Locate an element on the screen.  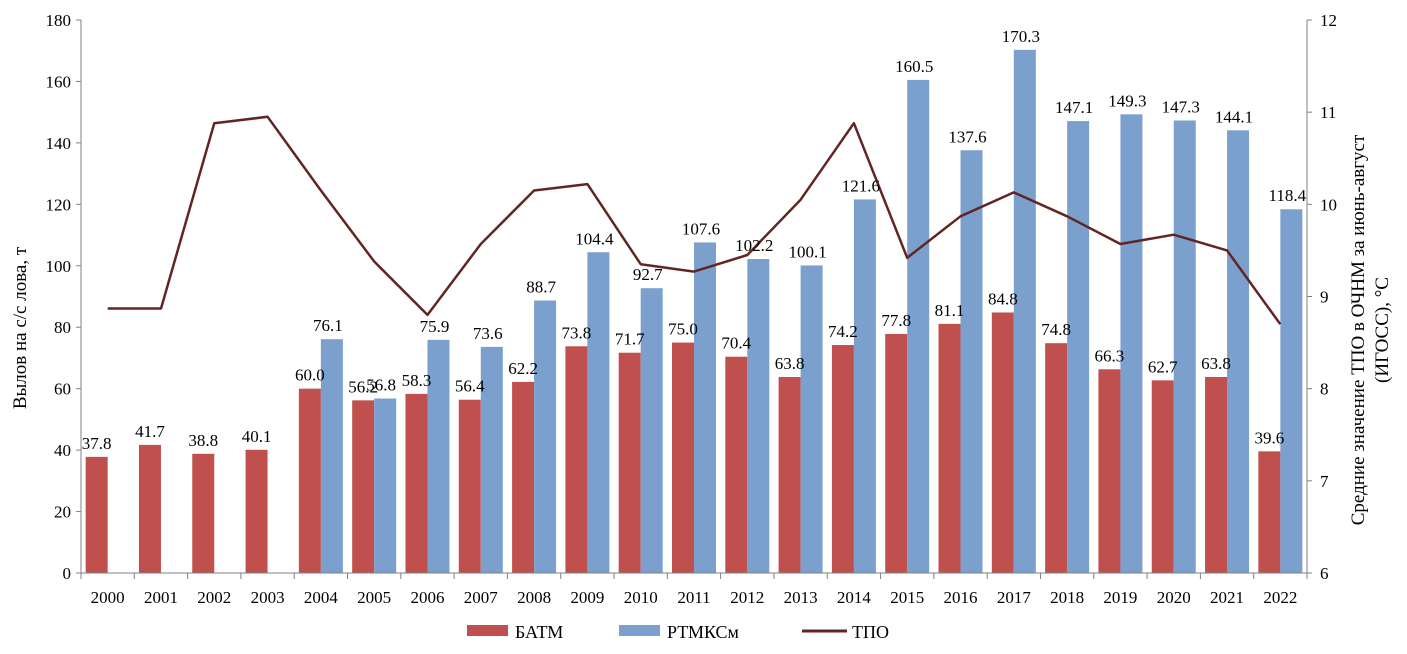
bar-batm-2020 is located at coordinates (1162, 476).